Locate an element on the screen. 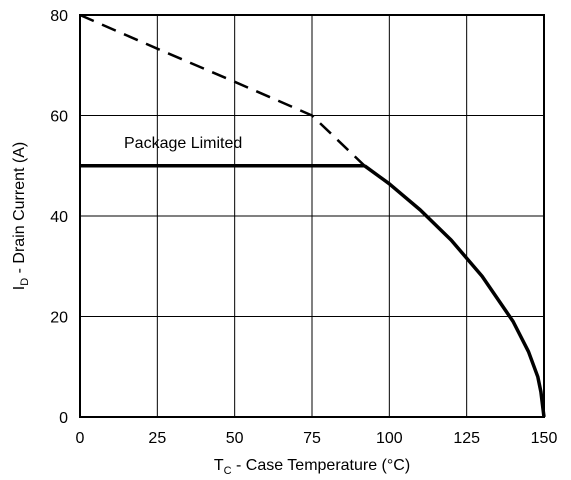 Image resolution: width=571 pixels, height=480 pixels. x-tick-labels: 0 25 50 75 100 125 150 is located at coordinates (317, 438).